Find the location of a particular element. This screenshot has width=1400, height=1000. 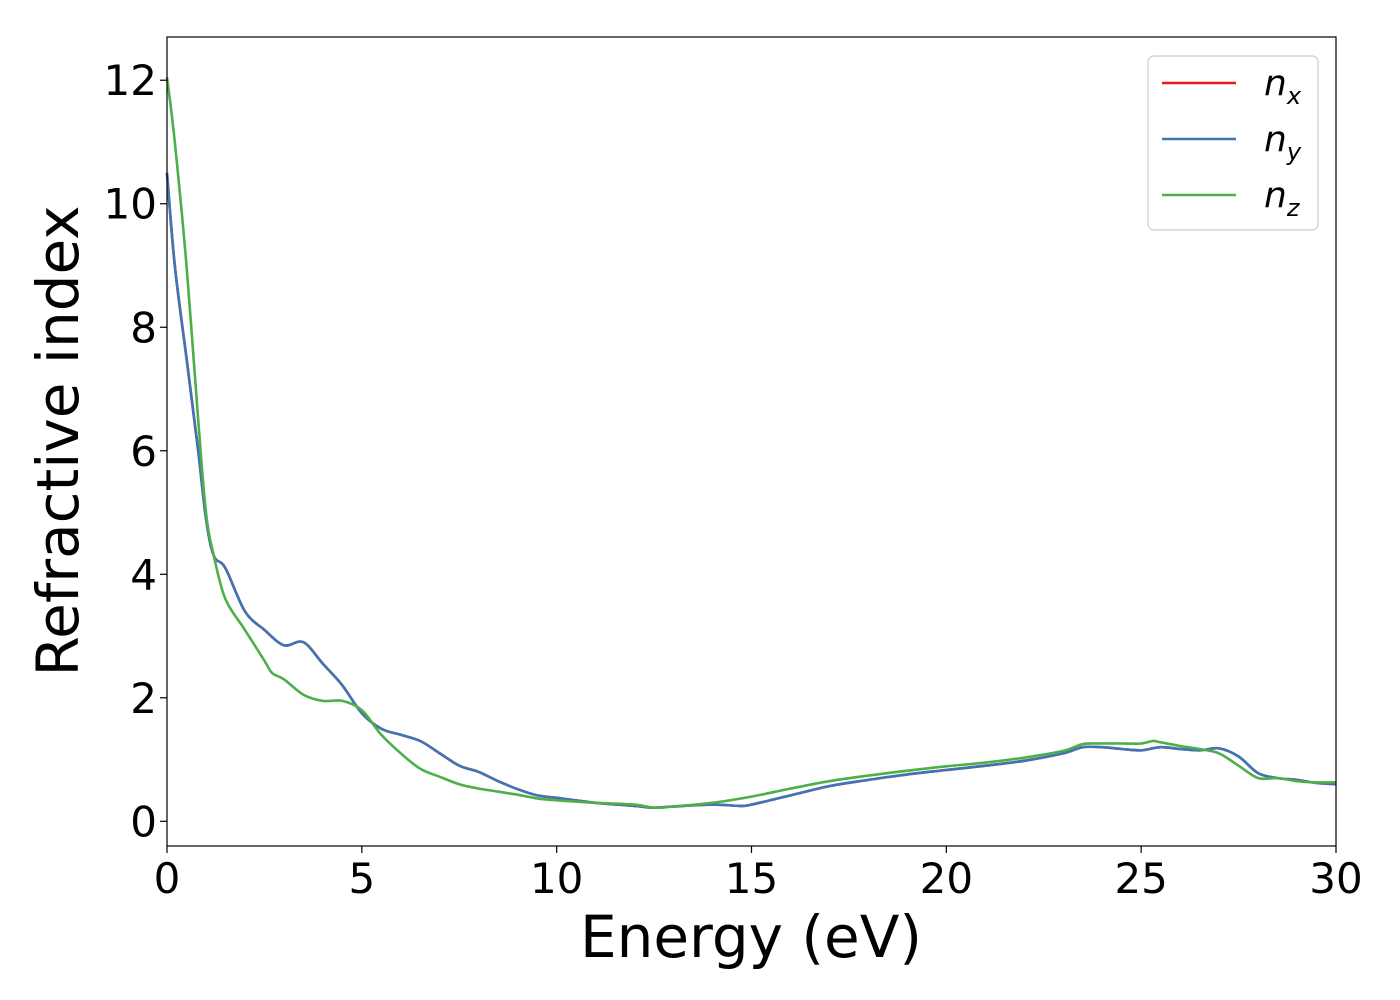

x-tick-label: 10 is located at coordinates (556, 878).